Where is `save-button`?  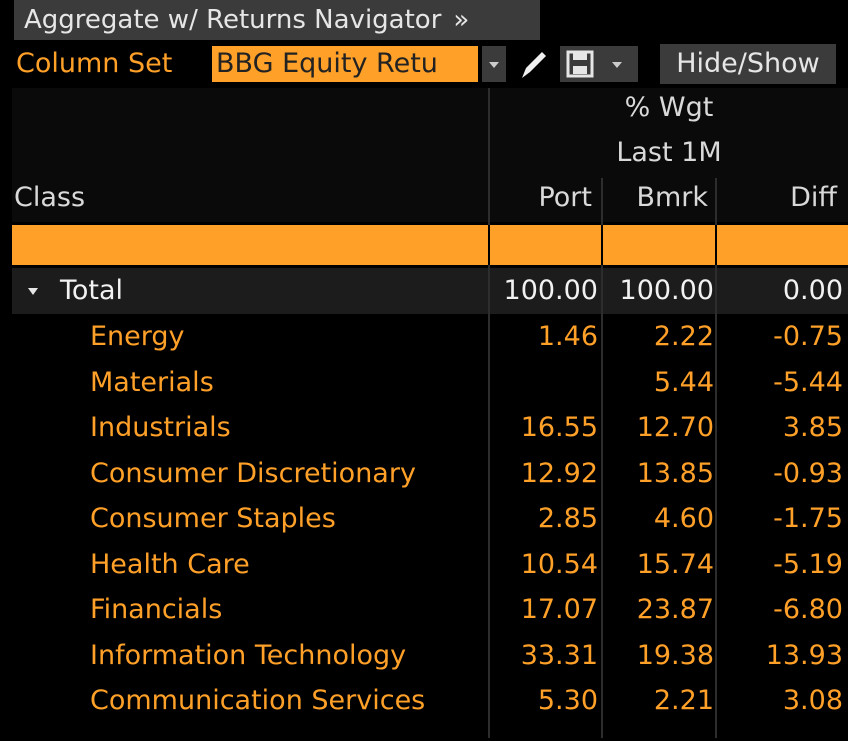
save-button is located at coordinates (599, 64).